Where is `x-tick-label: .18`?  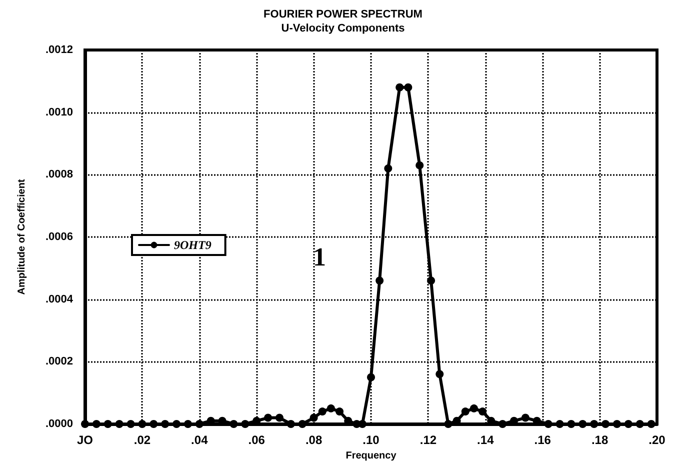 x-tick-label: .18 is located at coordinates (599, 440).